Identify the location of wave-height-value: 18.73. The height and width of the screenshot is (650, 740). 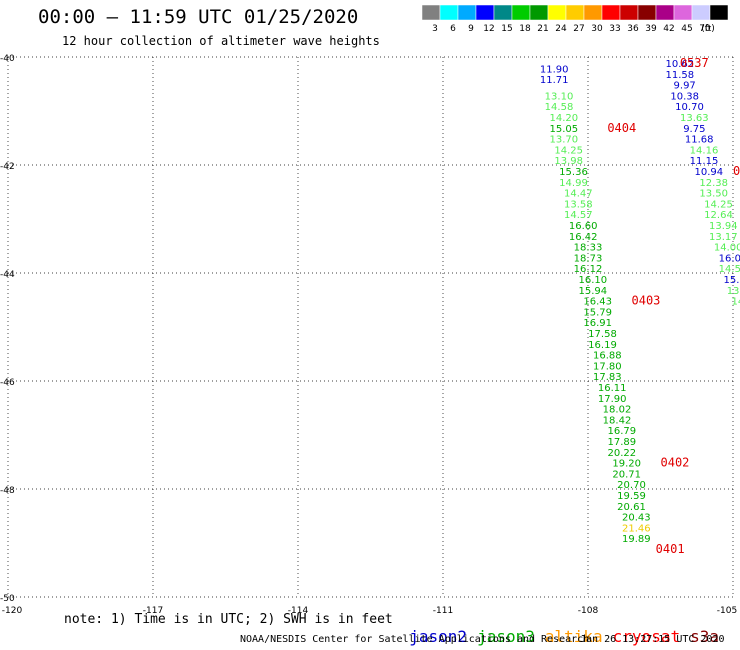
(588, 258).